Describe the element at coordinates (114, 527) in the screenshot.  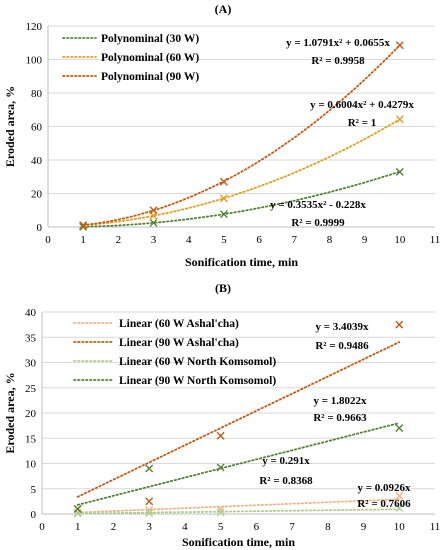
I see `x-tick-label: 2` at that location.